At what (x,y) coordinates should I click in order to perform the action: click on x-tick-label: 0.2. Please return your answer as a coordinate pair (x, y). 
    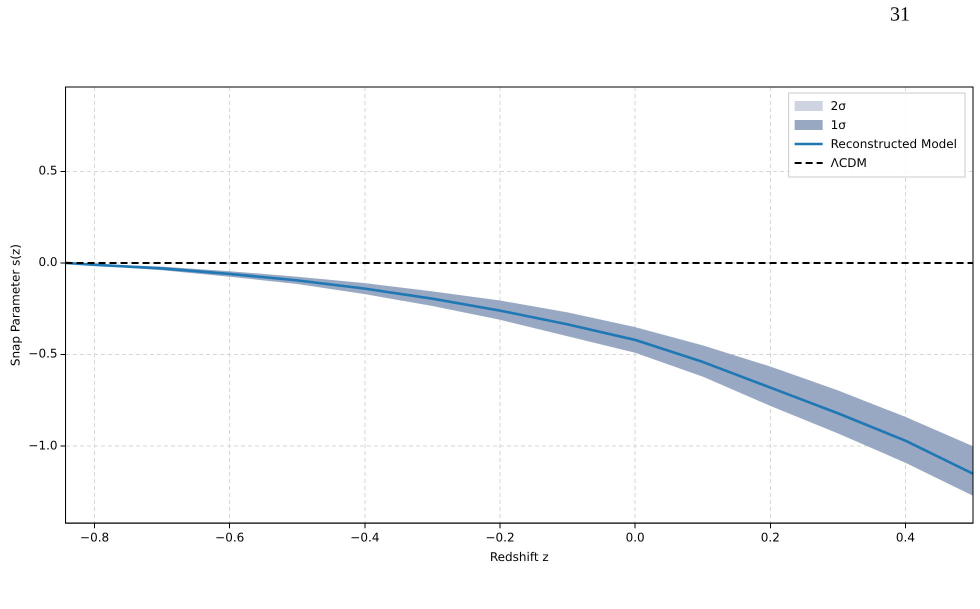
    Looking at the image, I should click on (770, 537).